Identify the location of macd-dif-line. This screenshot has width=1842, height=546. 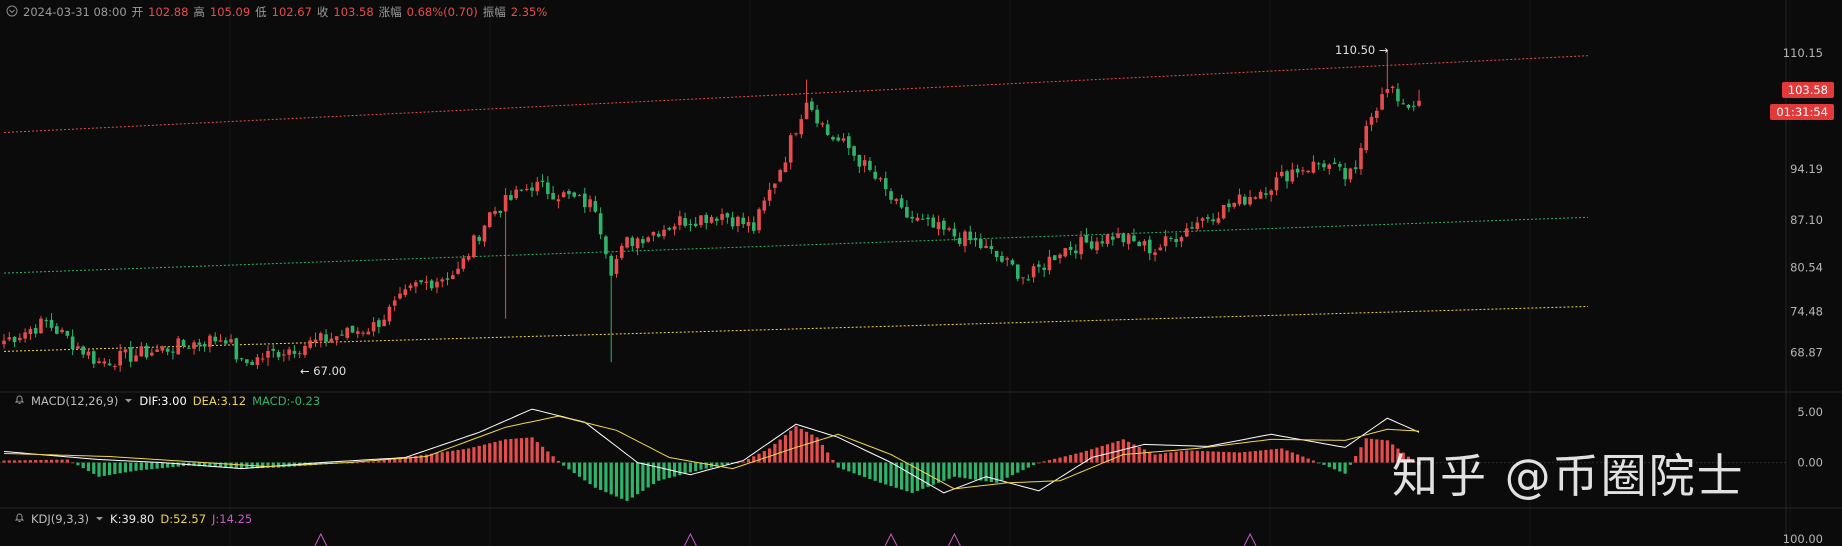
(711, 451).